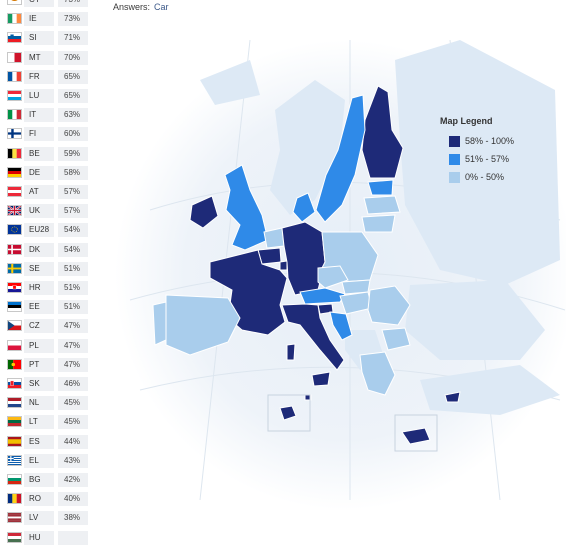  Describe the element at coordinates (73, 345) in the screenshot. I see `country-percentage: 47%` at that location.